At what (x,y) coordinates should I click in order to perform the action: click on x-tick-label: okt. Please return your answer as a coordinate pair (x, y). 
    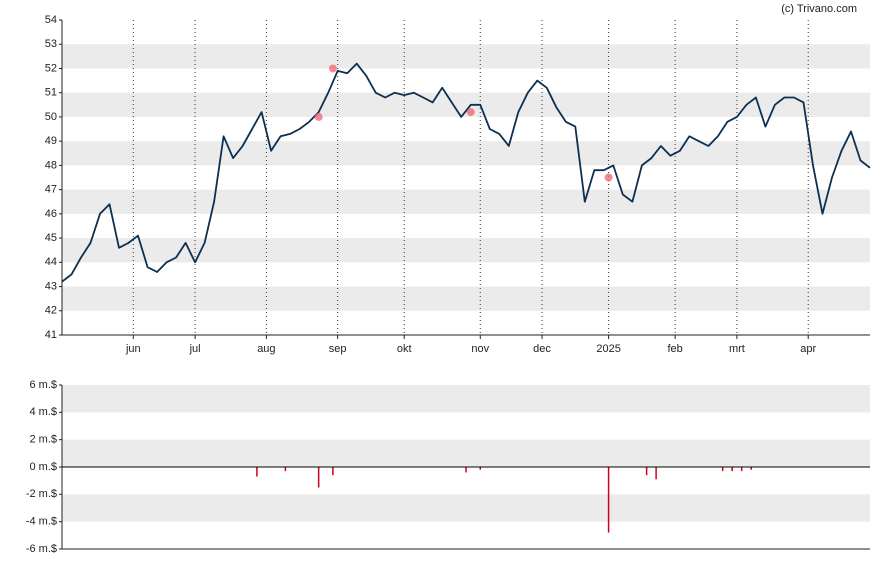
    Looking at the image, I should click on (404, 349).